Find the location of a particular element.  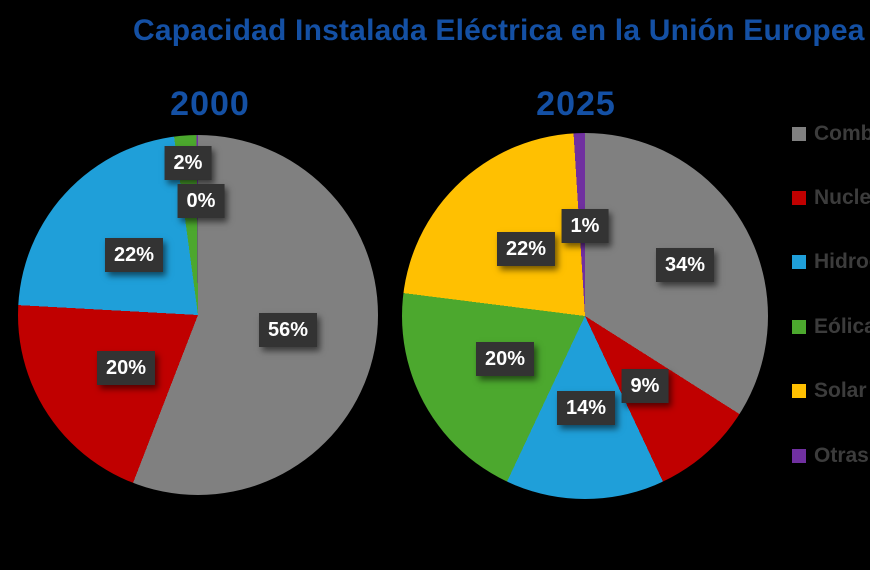

legend-swatch-solar-icon is located at coordinates (799, 391).